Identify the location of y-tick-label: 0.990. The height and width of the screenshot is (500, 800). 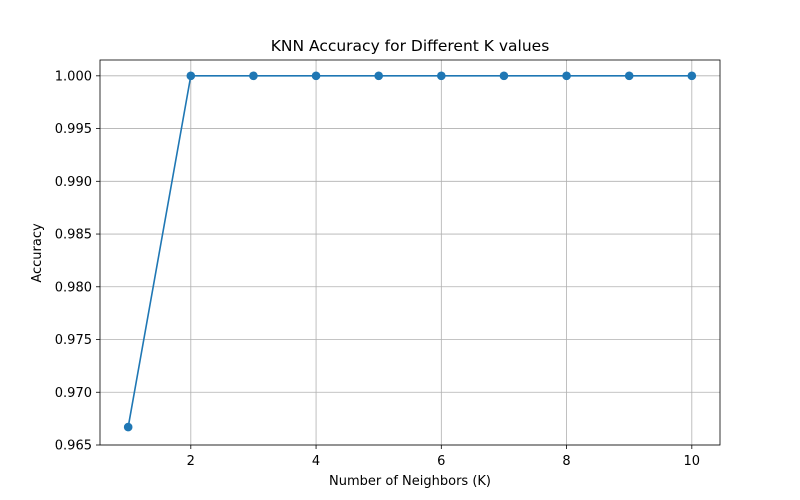
(73, 182).